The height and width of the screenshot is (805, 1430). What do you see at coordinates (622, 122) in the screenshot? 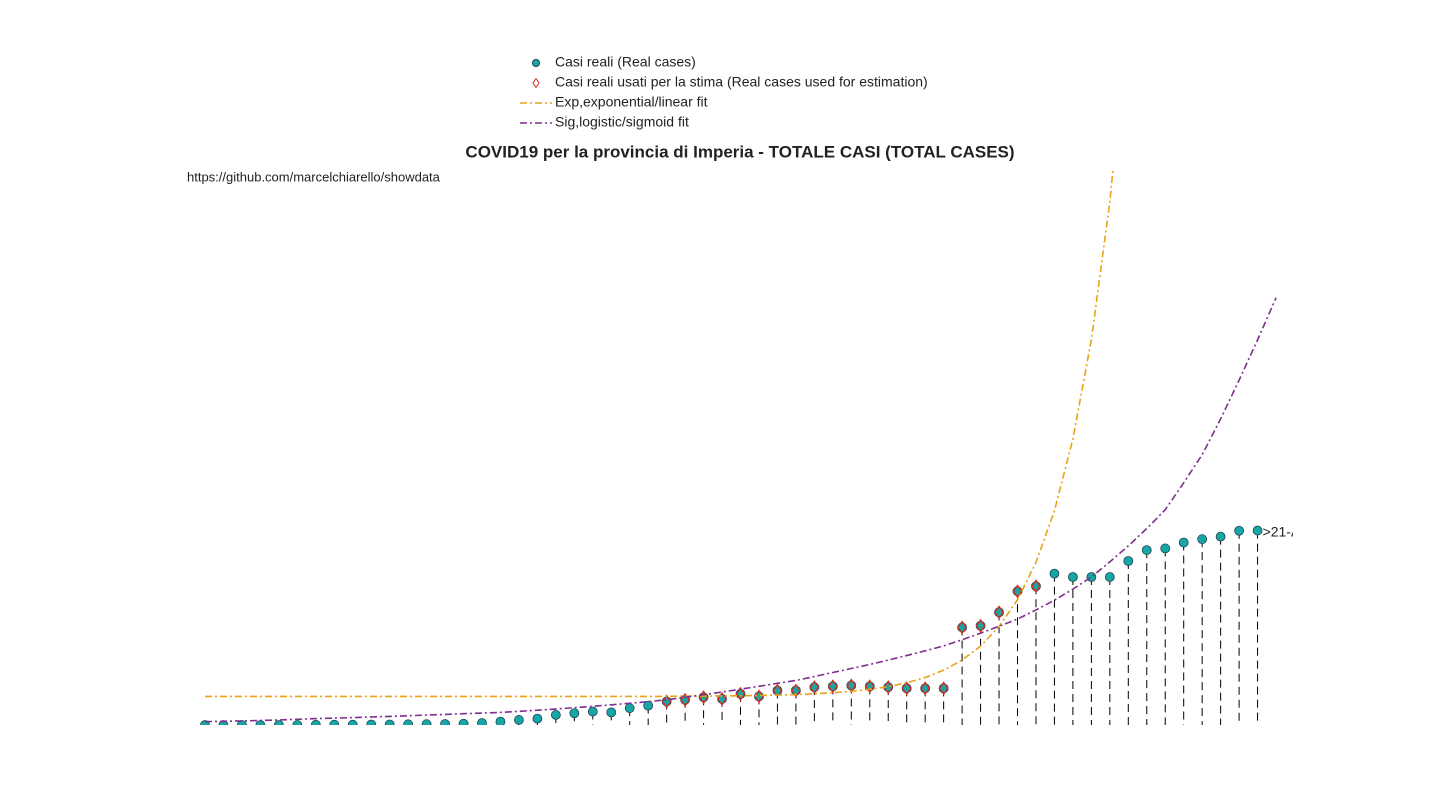
I see `legend-label: Sig,logistic/sigmoid fit` at bounding box center [622, 122].